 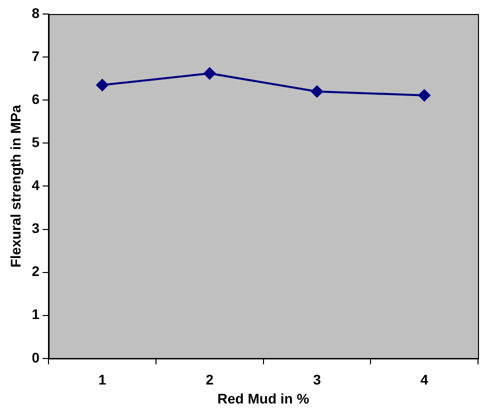 I want to click on y-tick-label: 8, so click(x=36, y=12).